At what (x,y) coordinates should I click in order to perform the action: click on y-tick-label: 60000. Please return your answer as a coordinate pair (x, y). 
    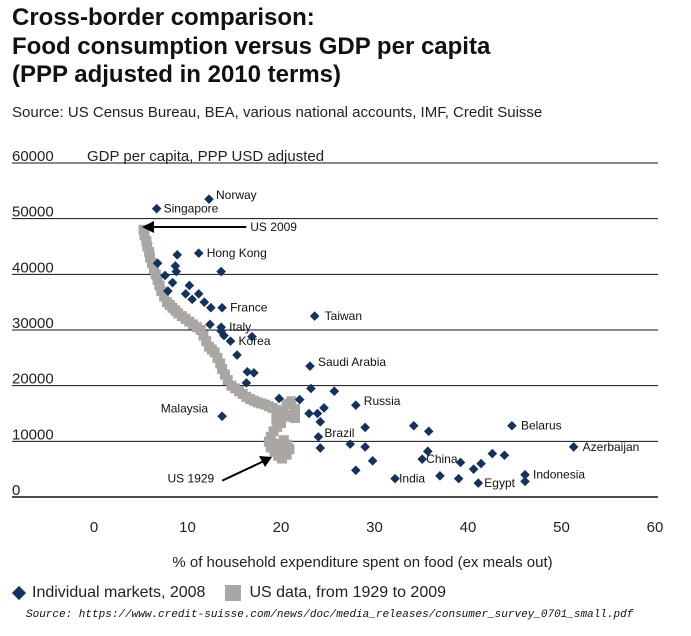
    Looking at the image, I should click on (33, 156).